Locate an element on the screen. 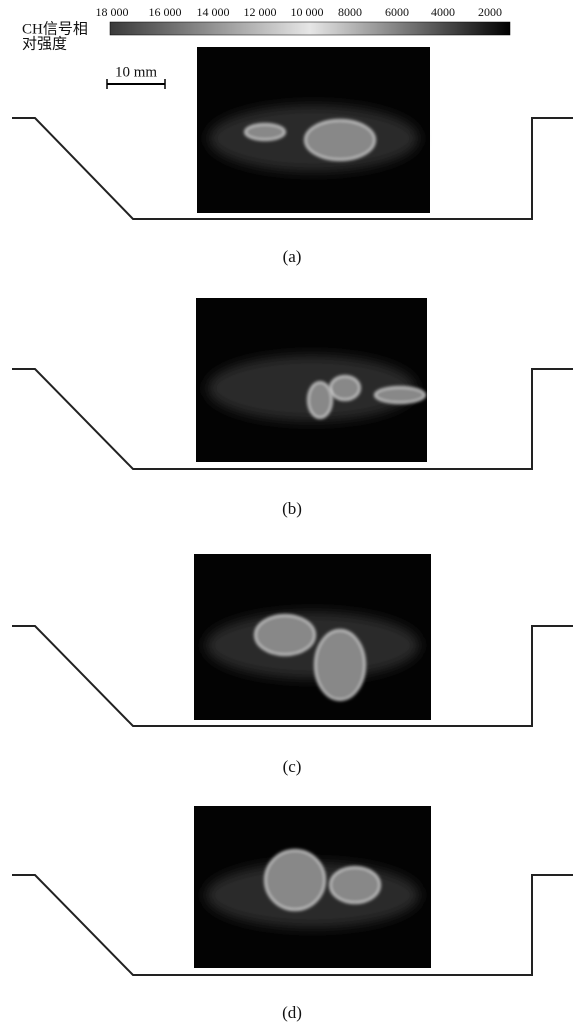 The height and width of the screenshot is (1026, 585). colorbar-tick-label: 4000 is located at coordinates (443, 12).